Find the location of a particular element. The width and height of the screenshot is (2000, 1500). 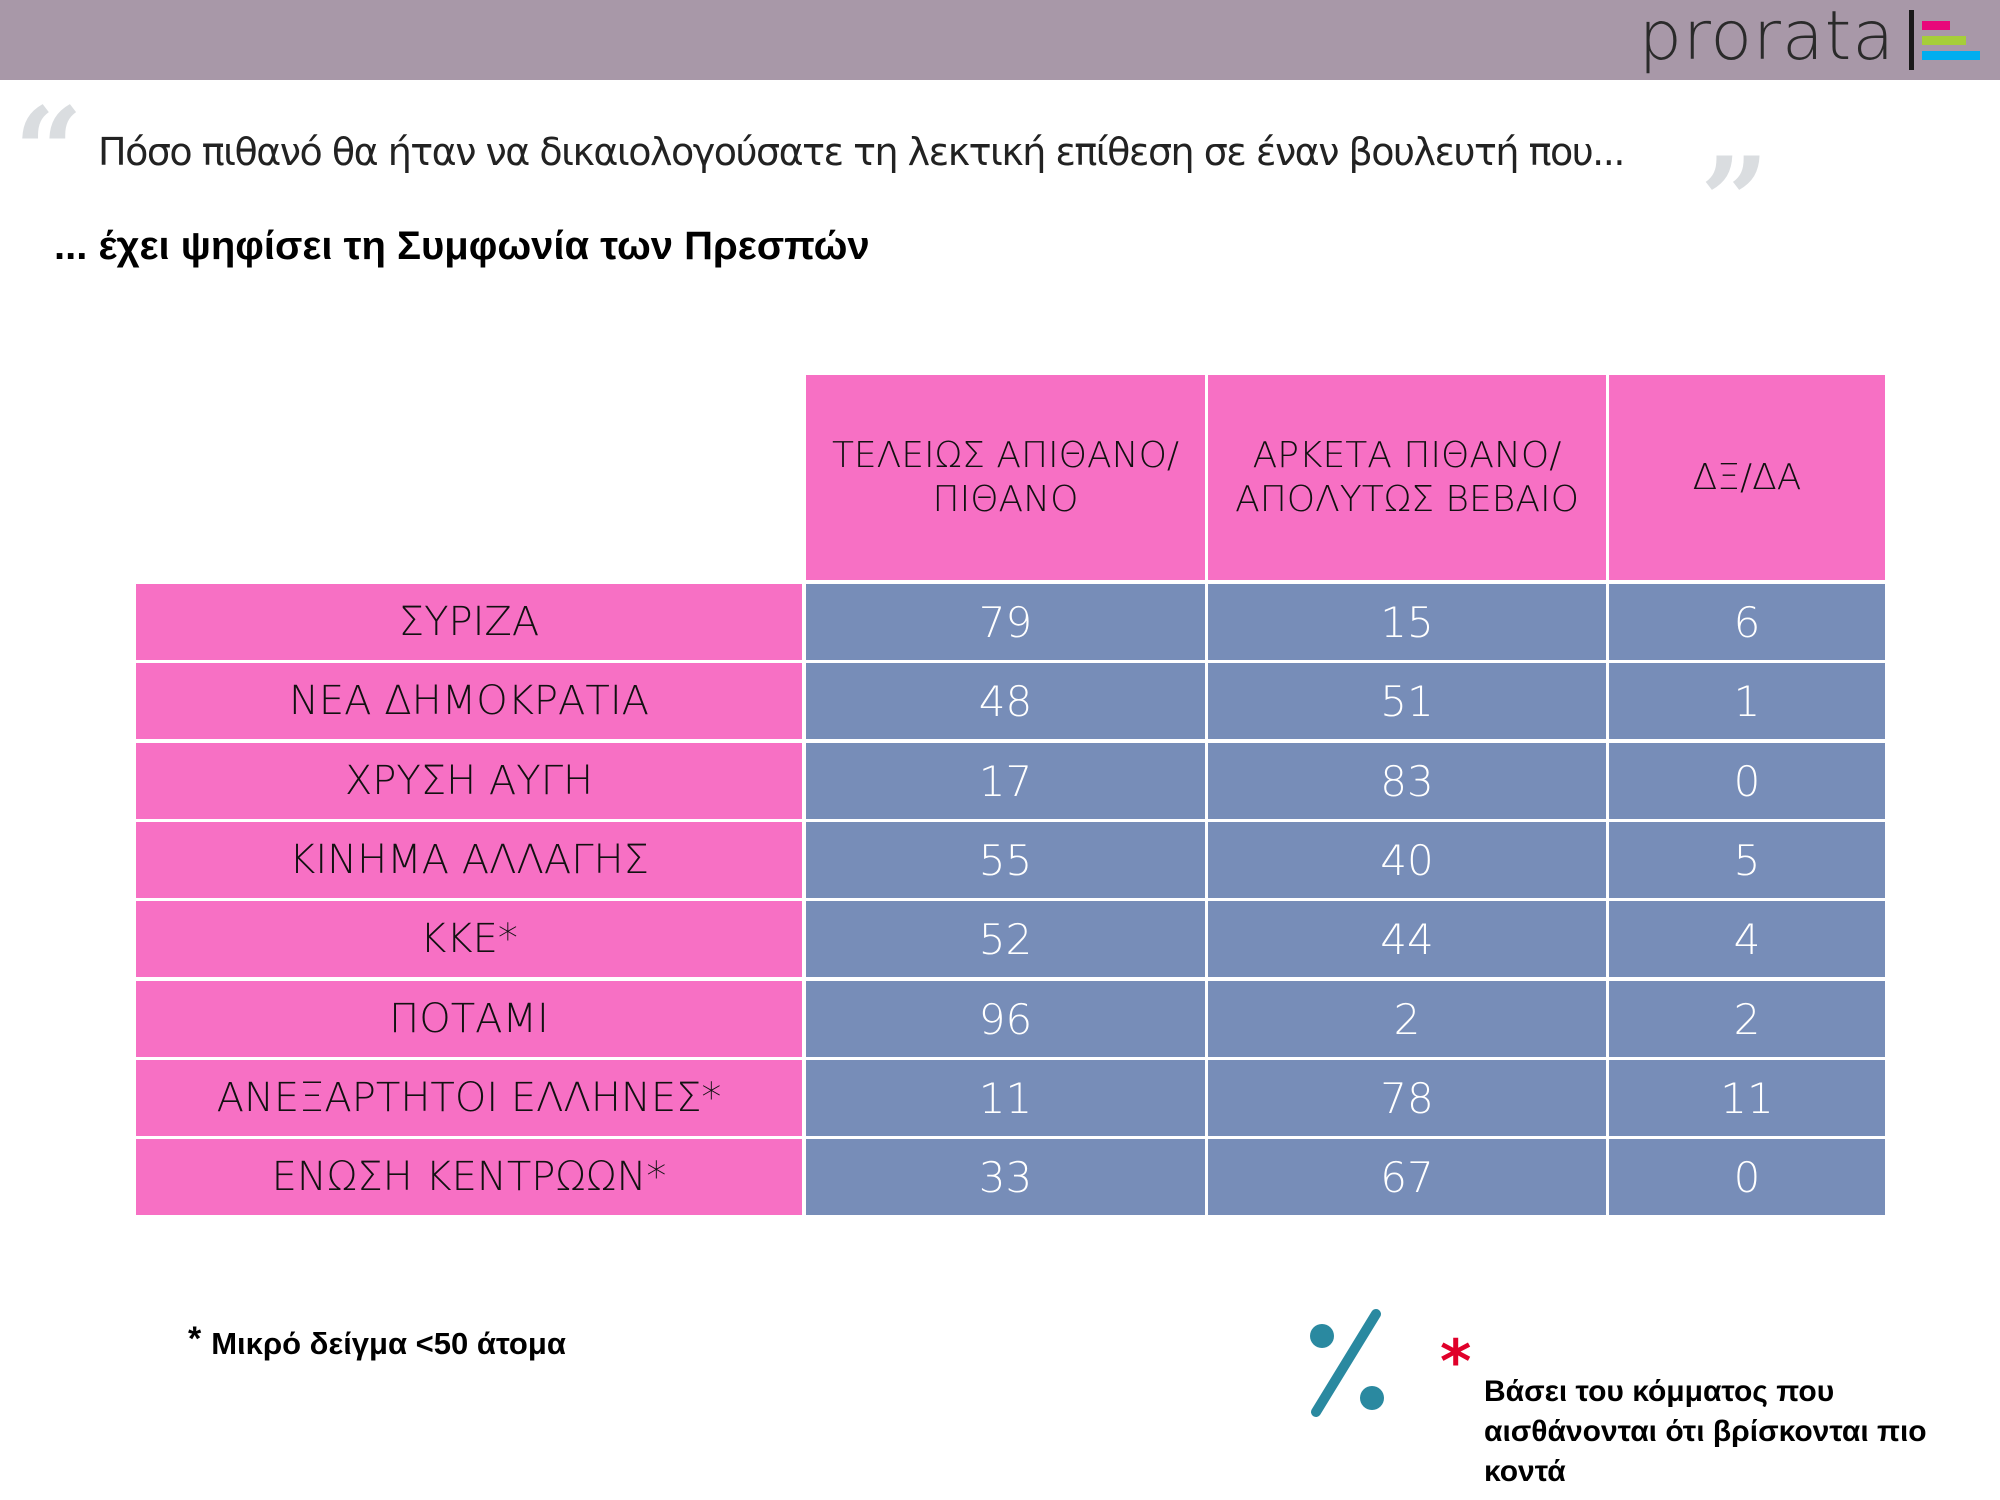

table-cell: 33 is located at coordinates (1005, 1177).